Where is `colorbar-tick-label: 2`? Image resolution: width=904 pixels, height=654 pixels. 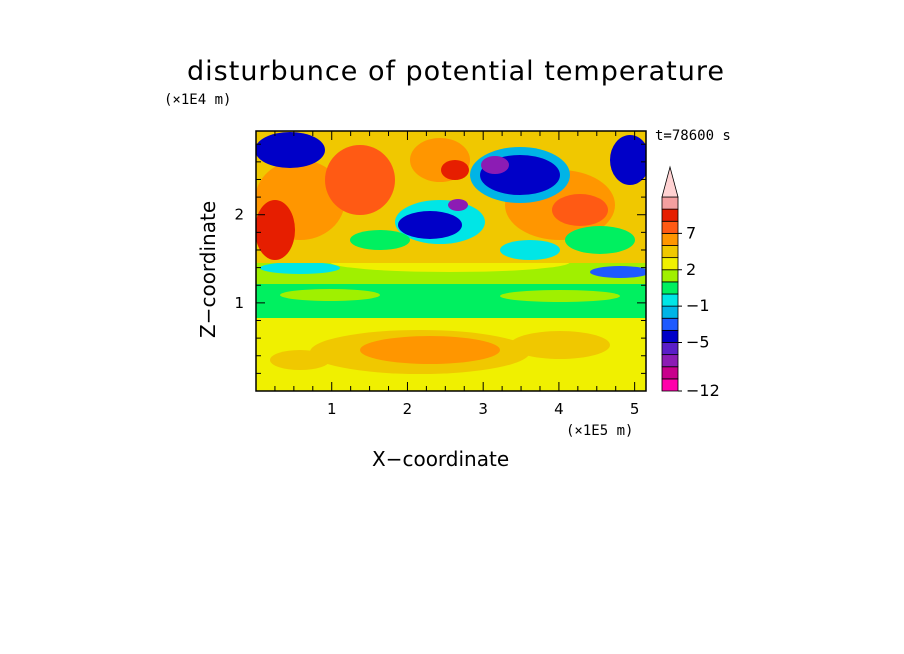
colorbar-tick-label: 2 is located at coordinates (691, 269).